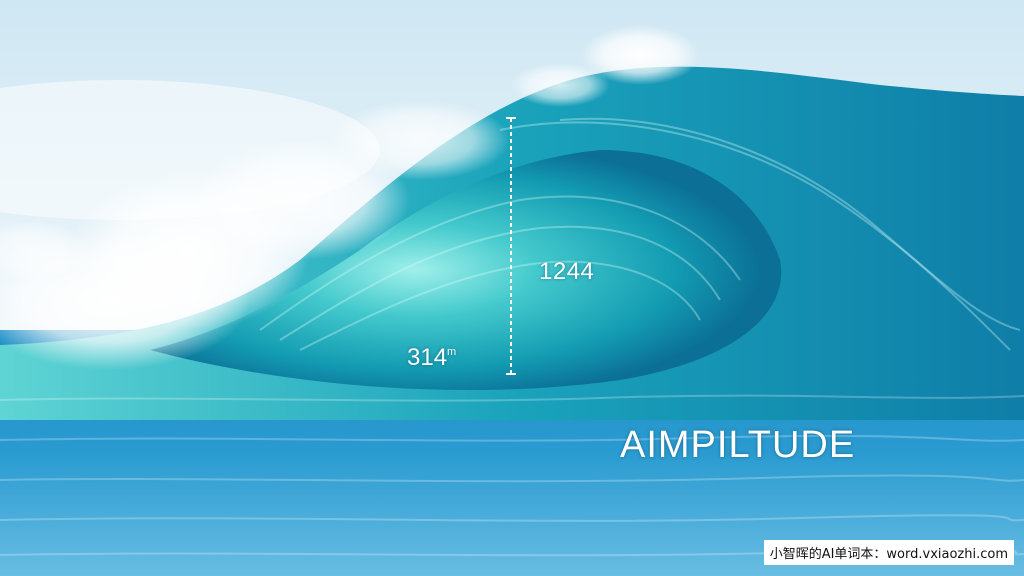  What do you see at coordinates (738, 445) in the screenshot?
I see `amplitude-headline: AIMPILTUDE` at bounding box center [738, 445].